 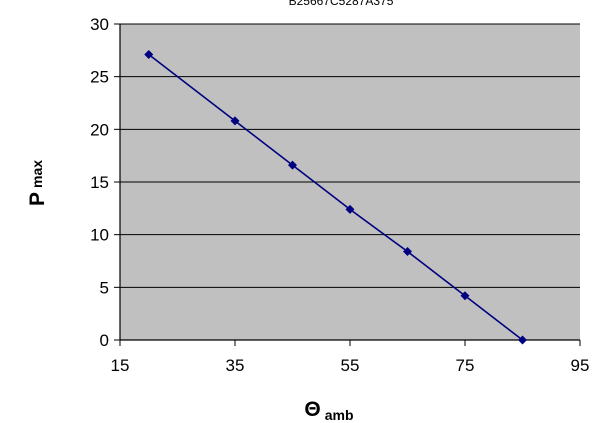 What do you see at coordinates (339, 415) in the screenshot?
I see `x-axis-label-sub: amb` at bounding box center [339, 415].